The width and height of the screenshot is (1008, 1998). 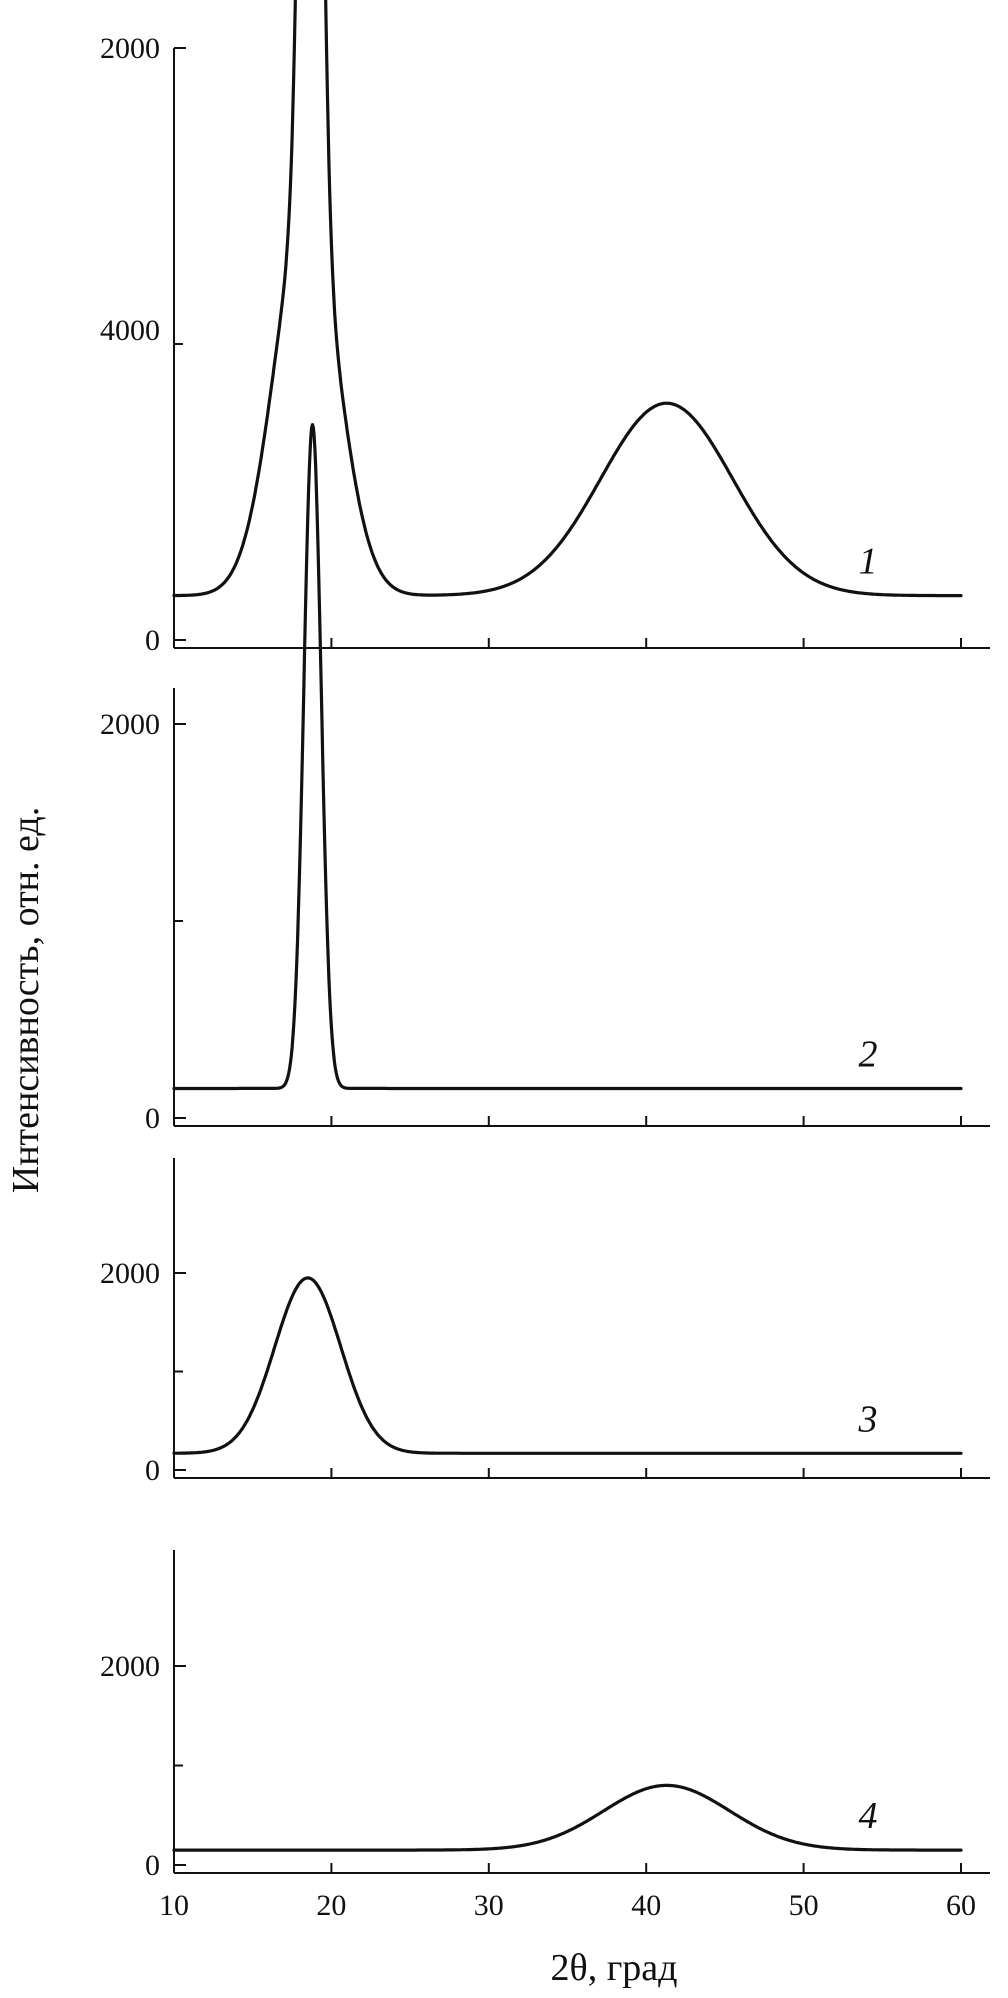 I want to click on curve-label-3: 3, so click(x=868, y=1419).